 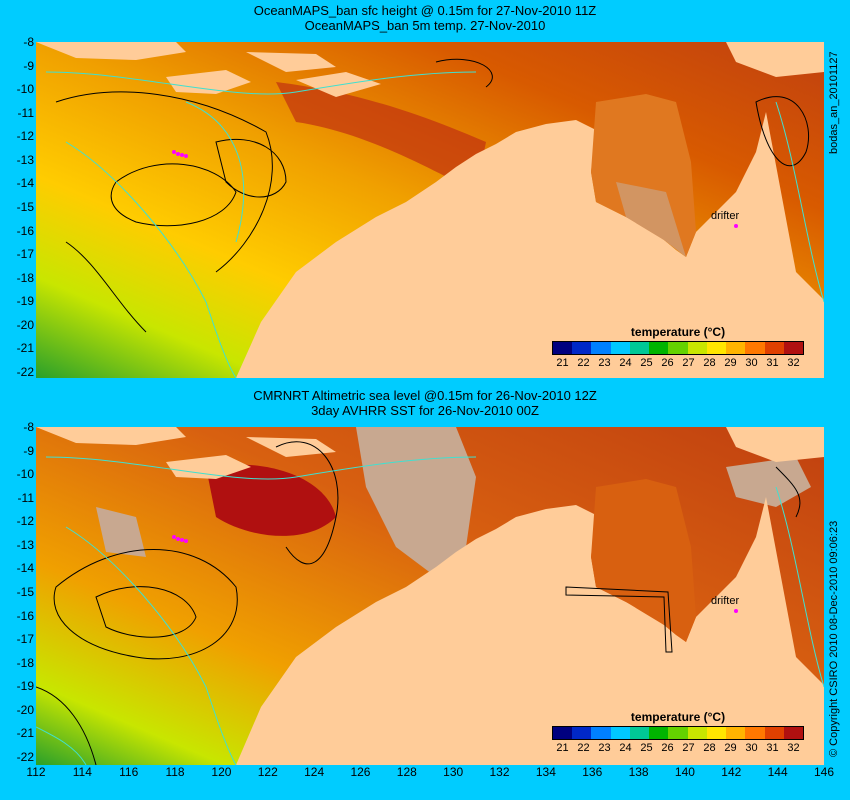 What do you see at coordinates (271, 500) in the screenshot?
I see `warm-water-region` at bounding box center [271, 500].